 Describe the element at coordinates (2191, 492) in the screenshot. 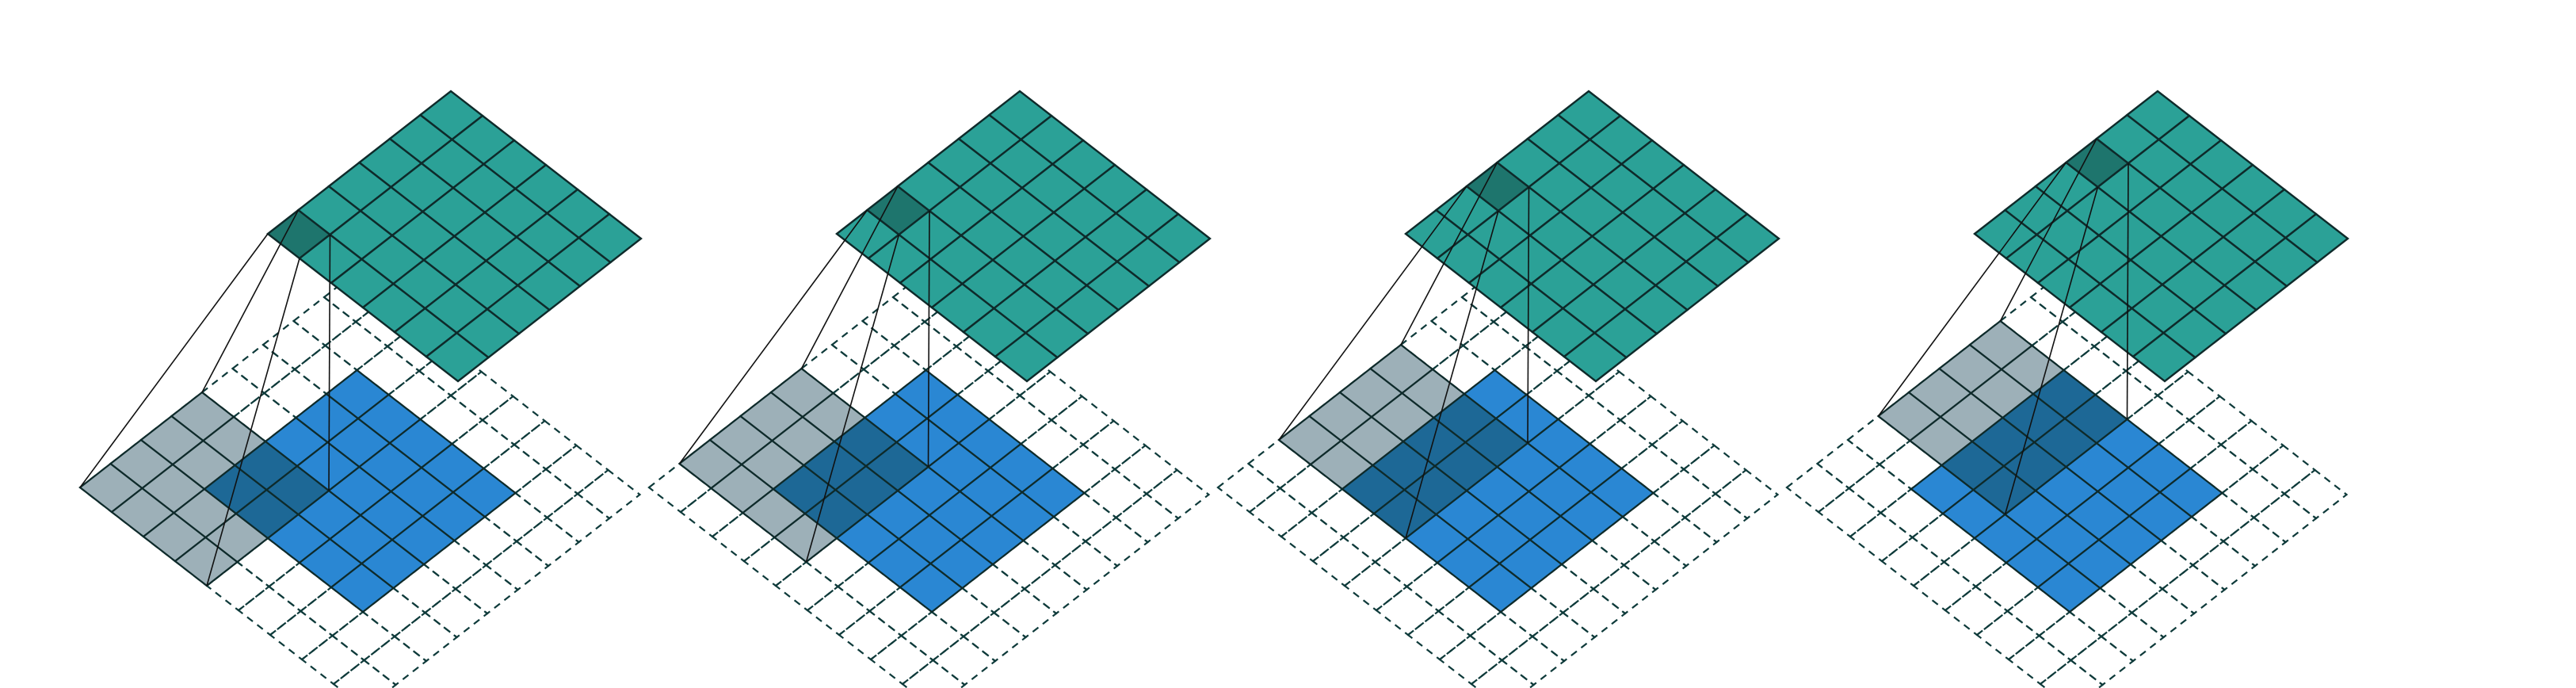

I see `input-cell` at that location.